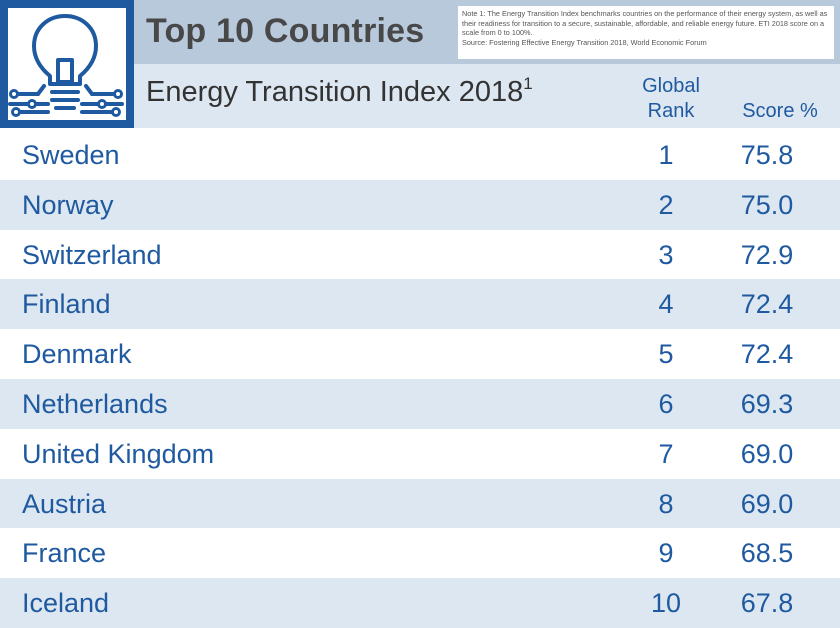 The height and width of the screenshot is (628, 840). What do you see at coordinates (420, 155) in the screenshot?
I see `table-row: Sweden 1 75.8` at bounding box center [420, 155].